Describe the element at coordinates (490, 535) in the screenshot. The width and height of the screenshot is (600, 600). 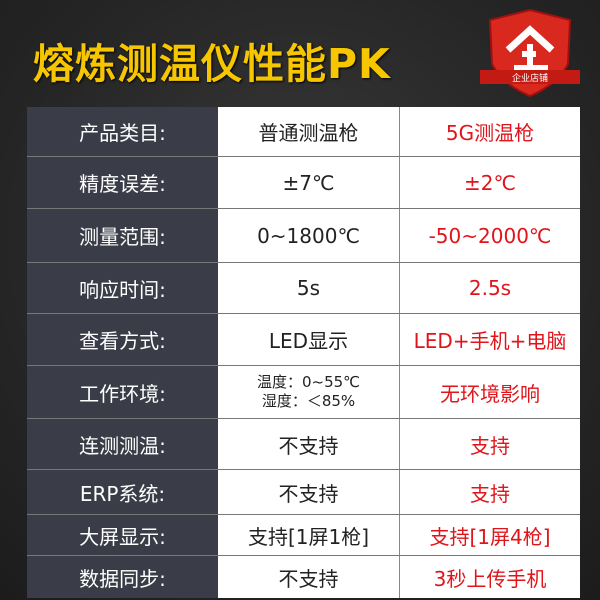
I see `fiveg-value: 支持[1屏4枪]` at that location.